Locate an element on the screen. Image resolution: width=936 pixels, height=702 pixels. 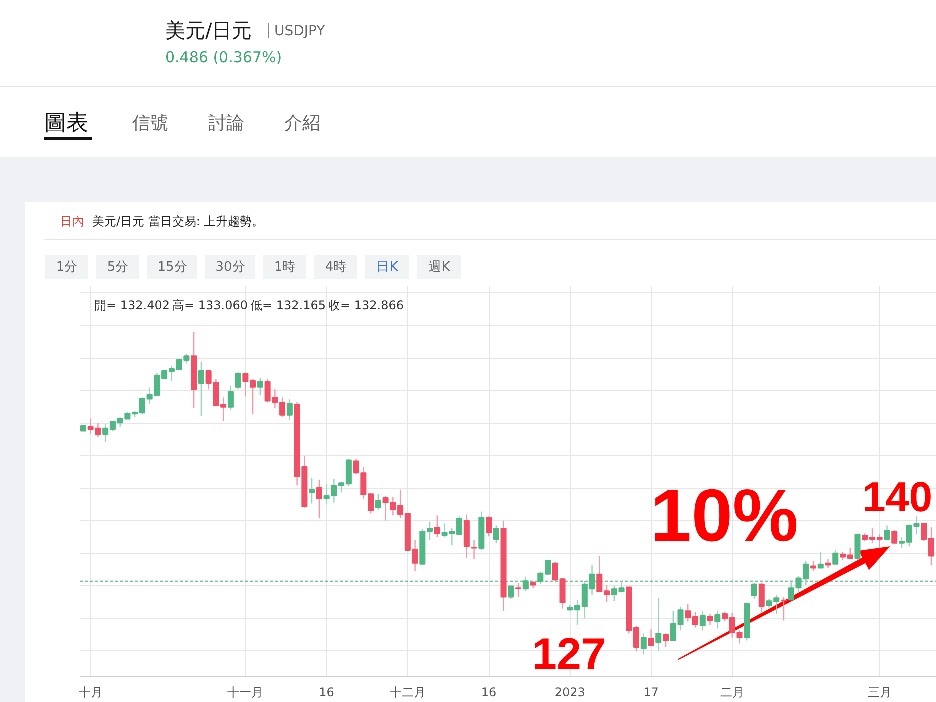
x-tick-label: 三月 is located at coordinates (880, 693).